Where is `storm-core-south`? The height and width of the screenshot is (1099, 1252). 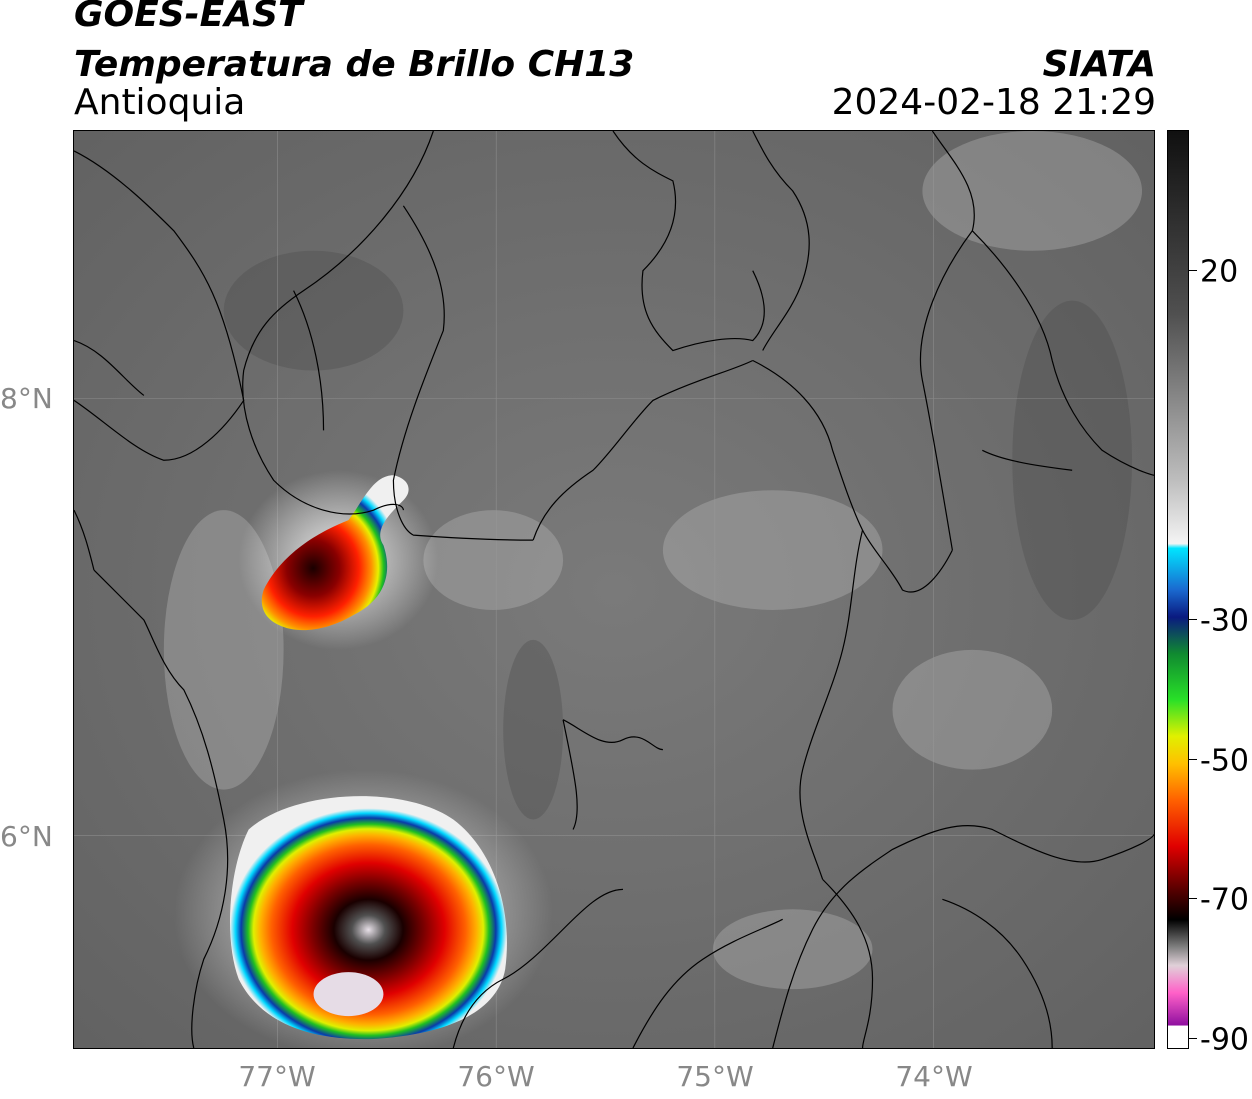
storm-core-south is located at coordinates (348, 994).